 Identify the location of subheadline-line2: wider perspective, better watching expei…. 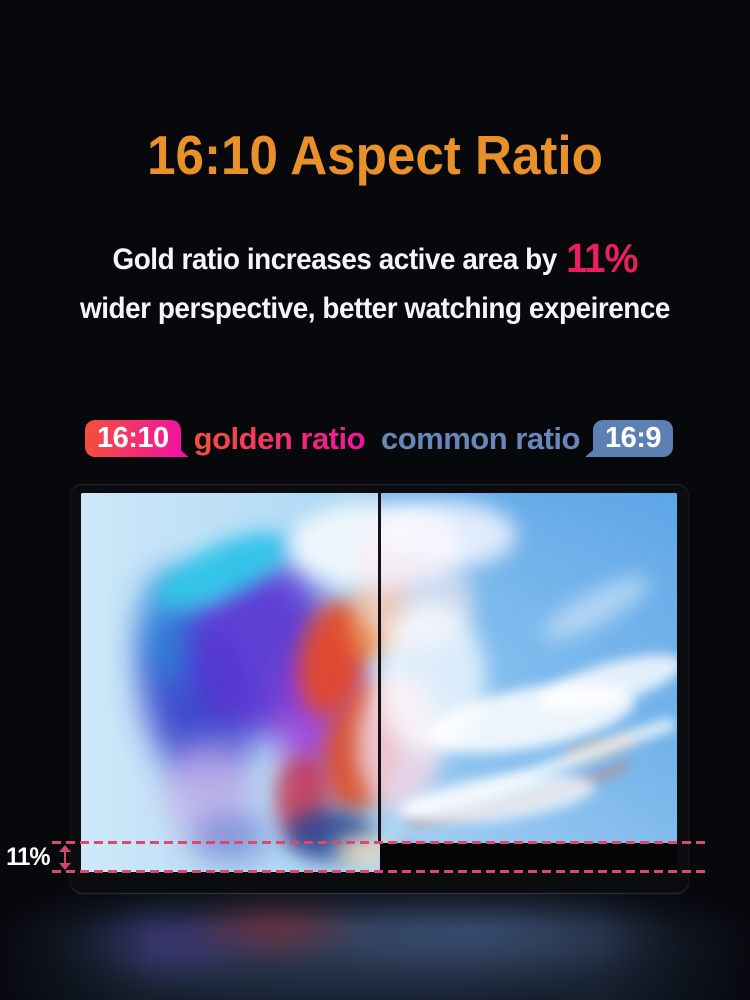
(374, 308).